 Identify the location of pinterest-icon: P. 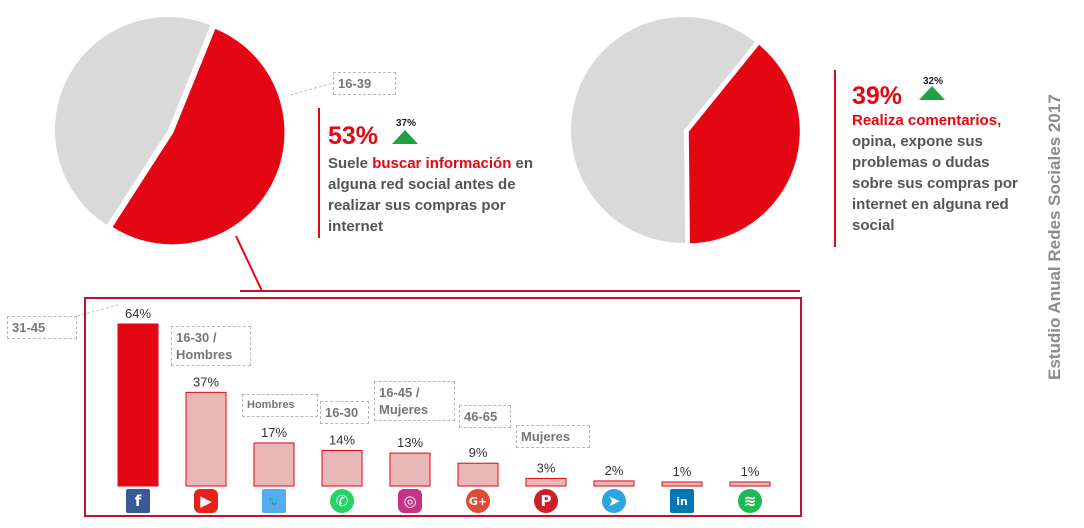
(546, 501).